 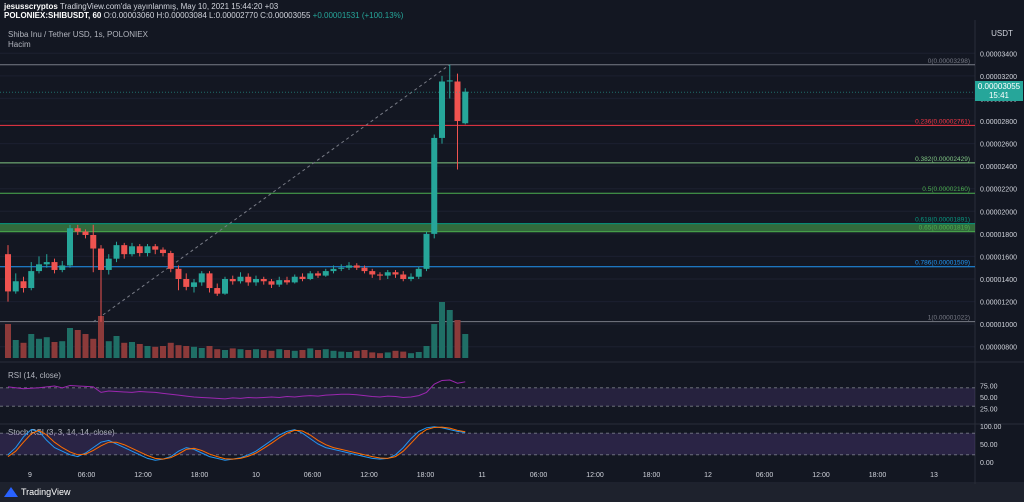 I want to click on stoch-d-line, so click(x=236, y=443).